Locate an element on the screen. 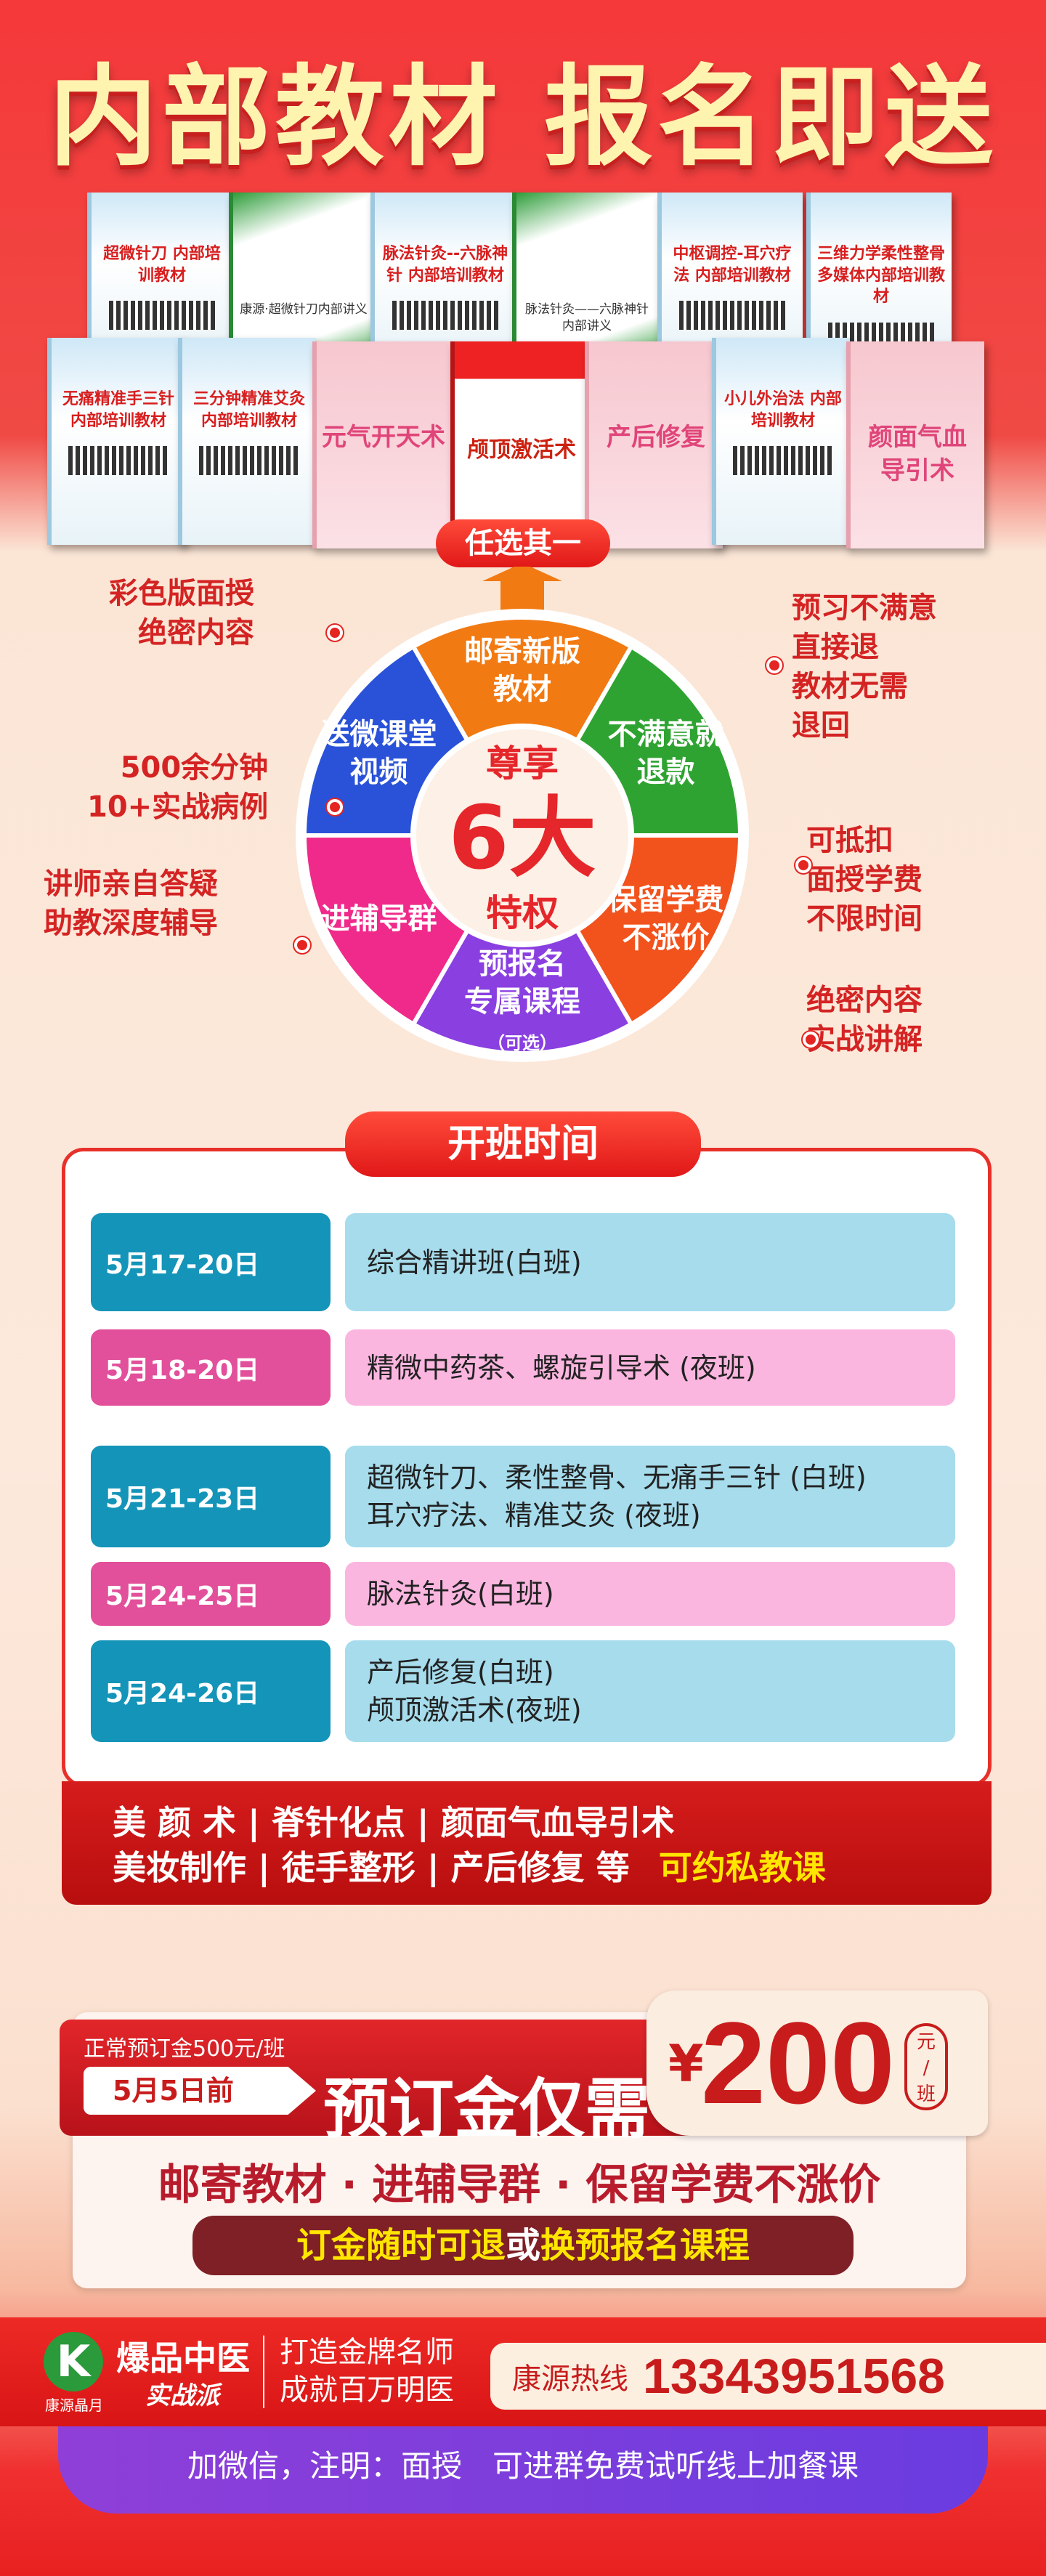 Image resolution: width=1046 pixels, height=2576 pixels. brand-name: 爆品中医 is located at coordinates (183, 2358).